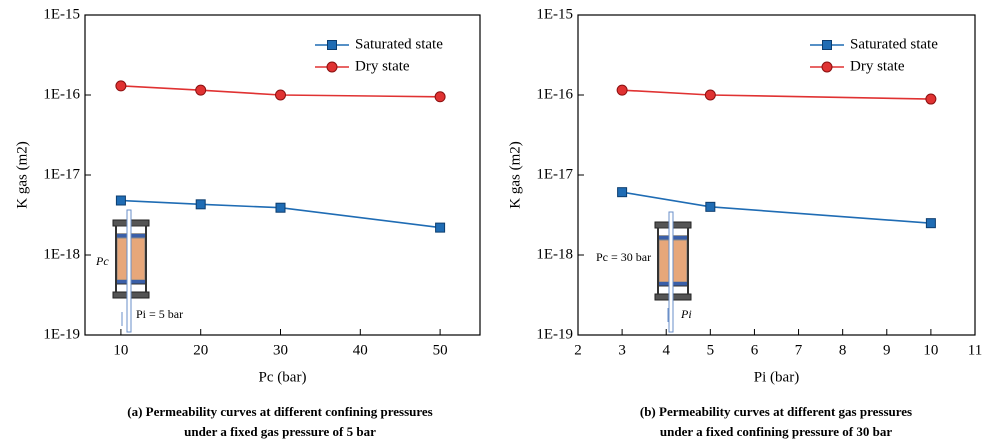 Image resolution: width=986 pixels, height=448 pixels. What do you see at coordinates (623, 257) in the screenshot?
I see `annotation: Pc = 30 bar` at bounding box center [623, 257].